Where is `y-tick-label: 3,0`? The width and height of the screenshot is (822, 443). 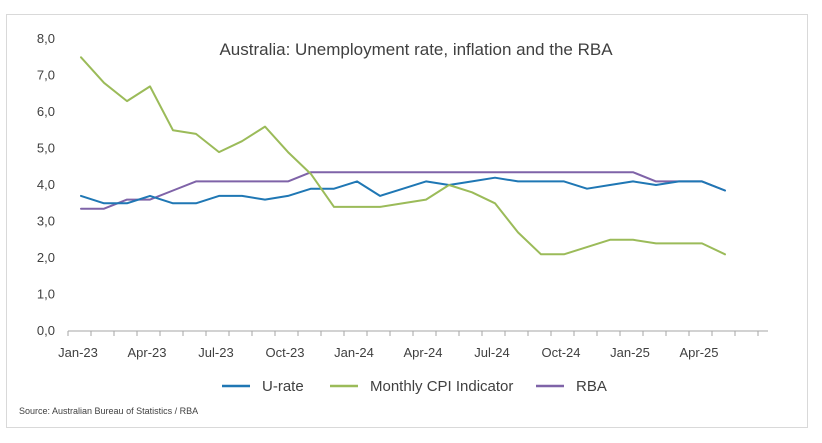
y-tick-label: 3,0 is located at coordinates (46, 221).